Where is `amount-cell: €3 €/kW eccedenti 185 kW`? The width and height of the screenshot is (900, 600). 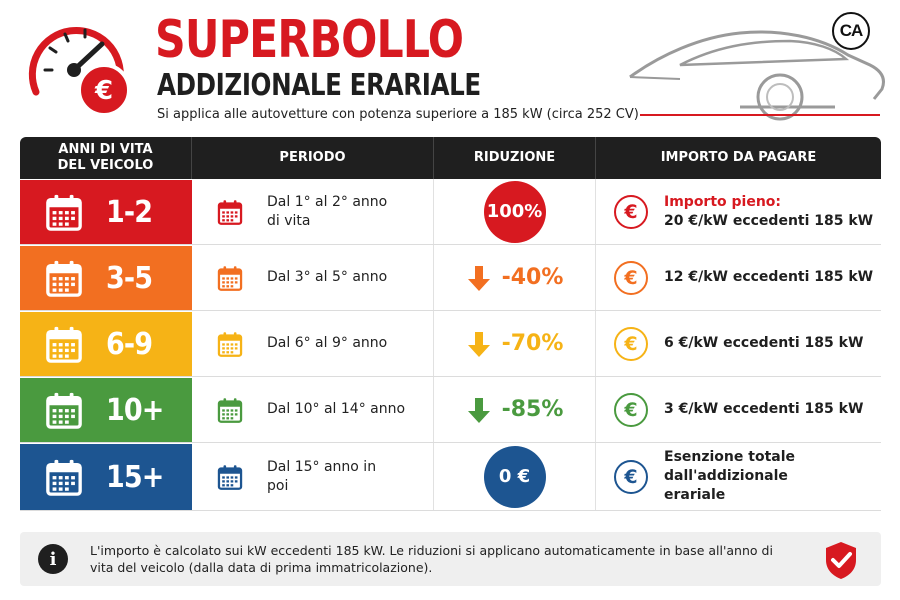
amount-cell: €3 €/kW eccedenti 185 kW is located at coordinates (738, 409).